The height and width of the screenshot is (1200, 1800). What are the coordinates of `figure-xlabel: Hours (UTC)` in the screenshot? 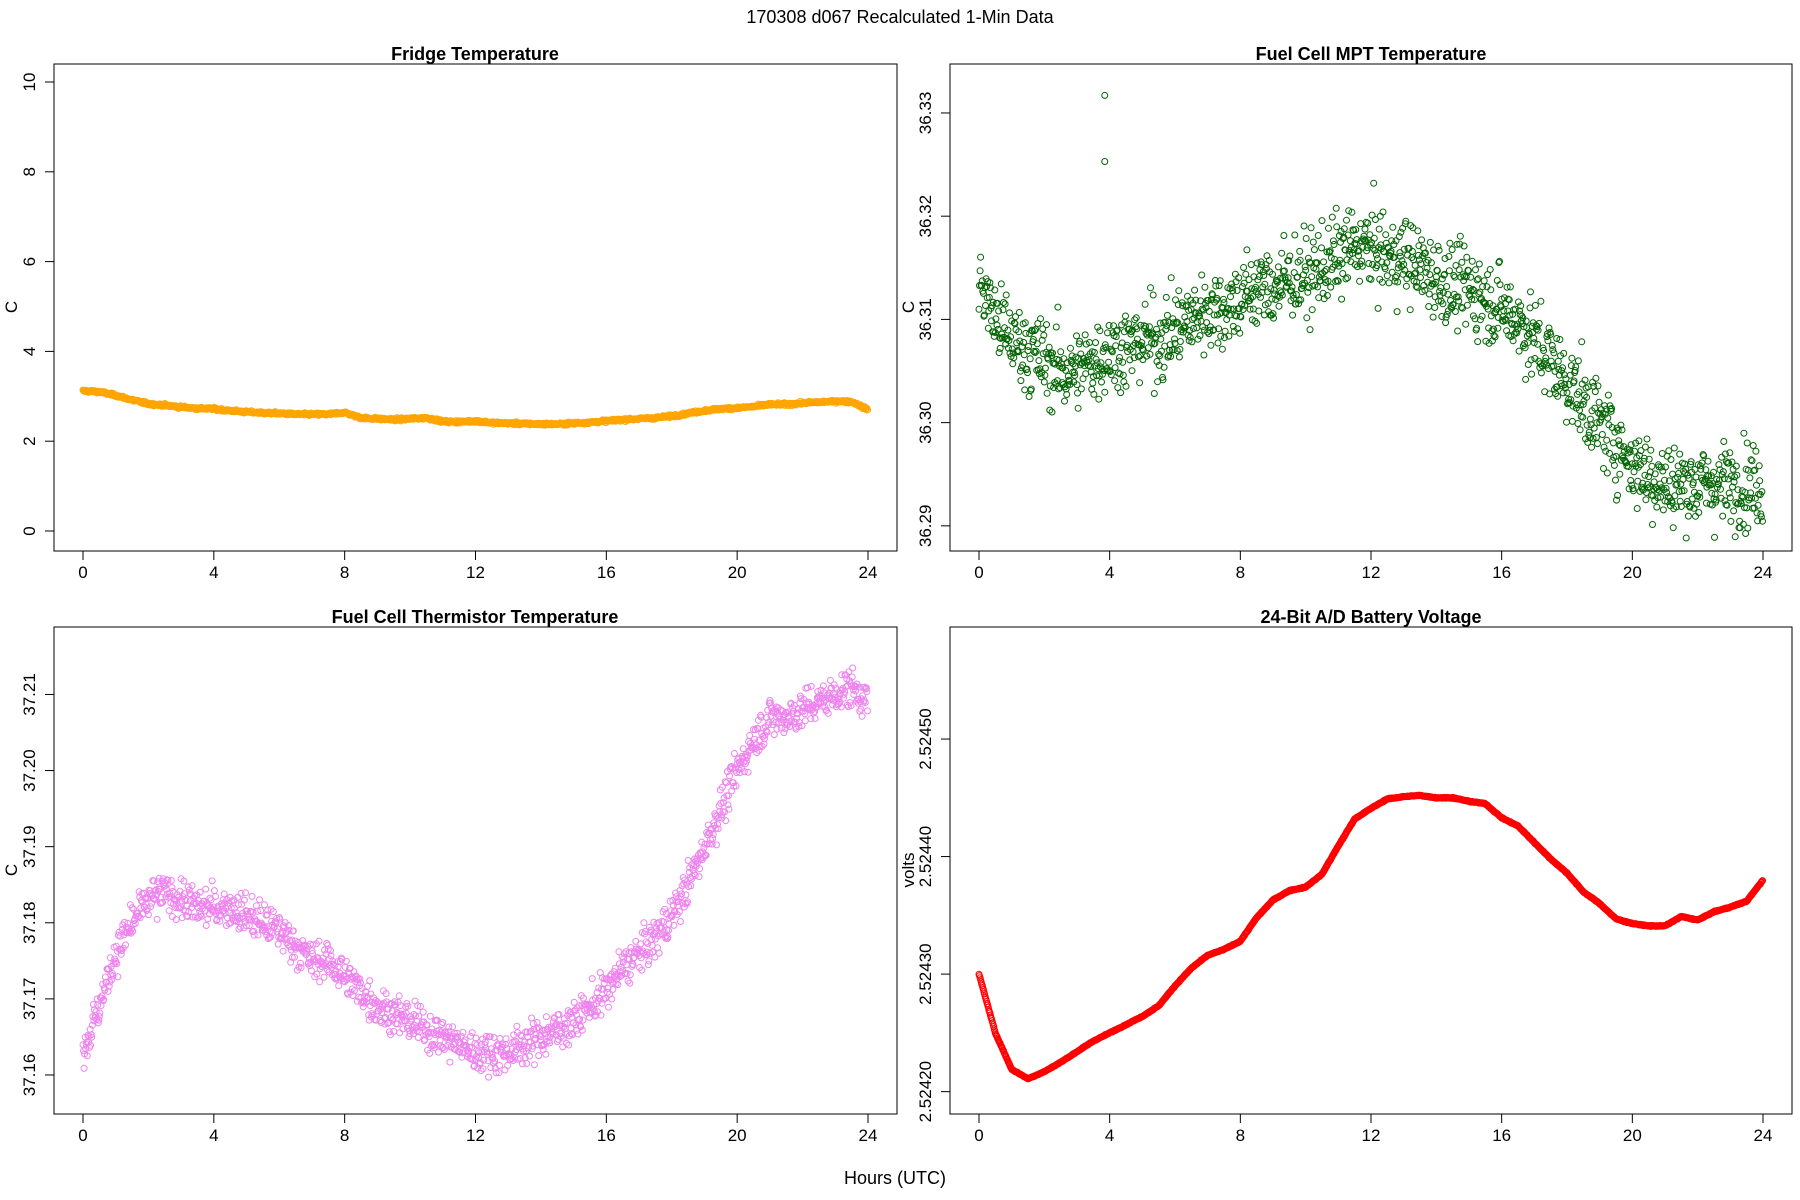 It's located at (895, 1178).